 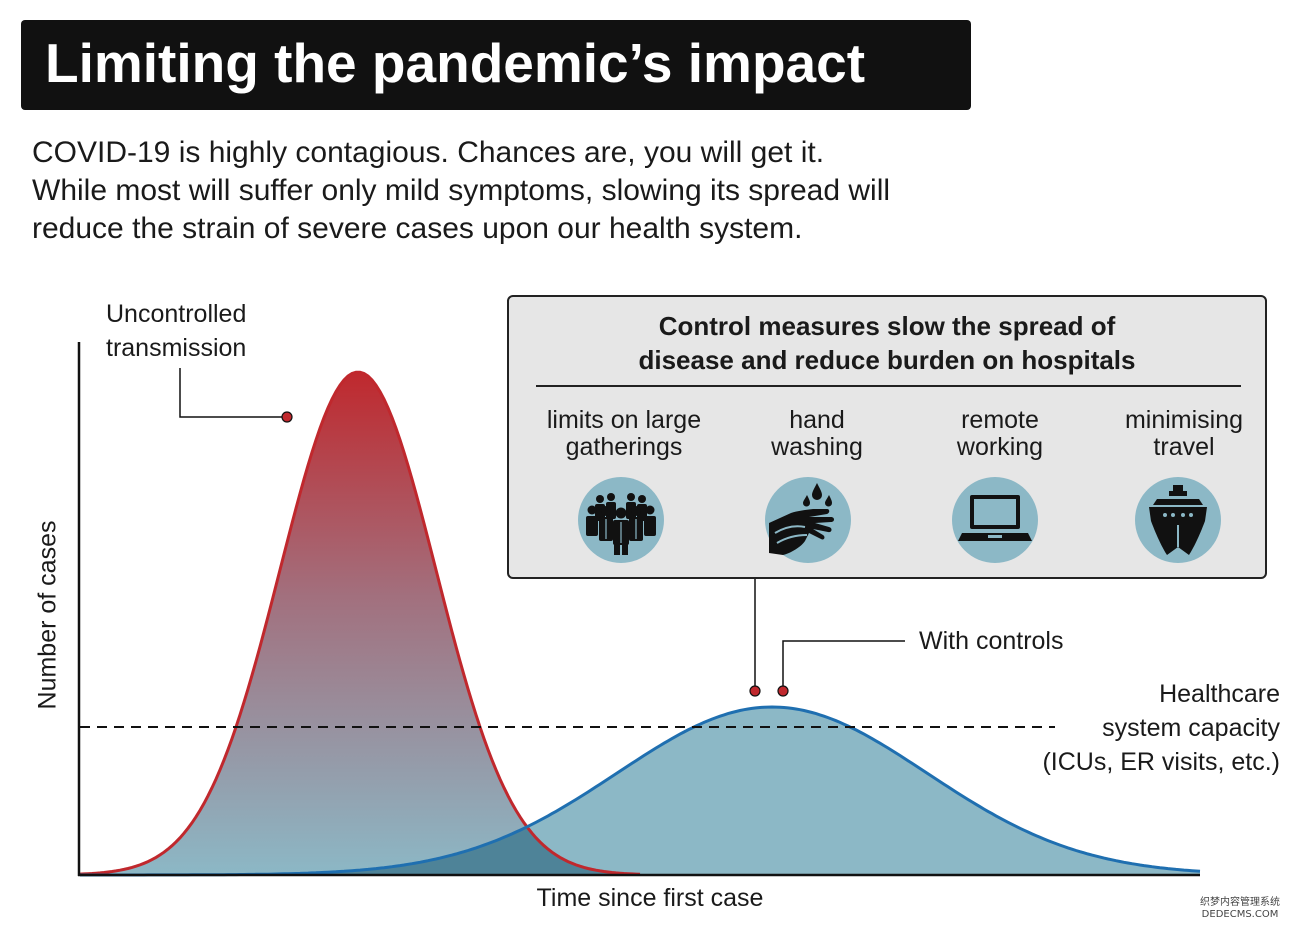 What do you see at coordinates (783, 691) in the screenshot?
I see `controls-marker` at bounding box center [783, 691].